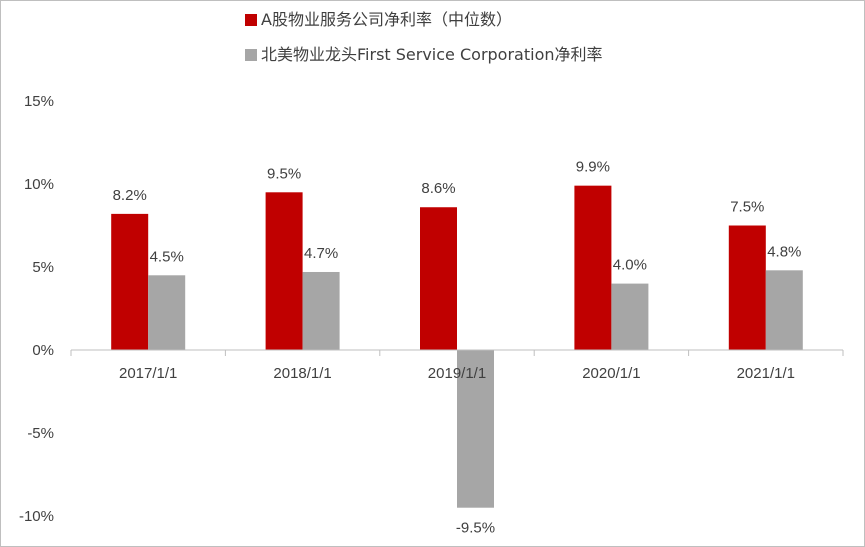 This screenshot has width=865, height=547. I want to click on data-label: -9.5%, so click(475, 528).